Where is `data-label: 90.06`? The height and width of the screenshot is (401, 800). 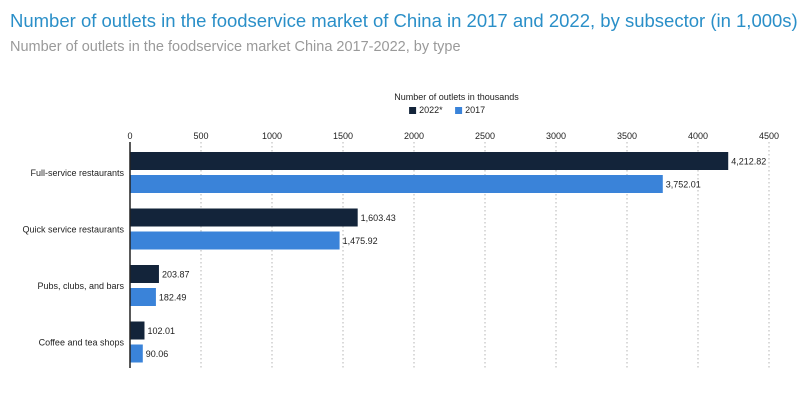 data-label: 90.06 is located at coordinates (157, 354).